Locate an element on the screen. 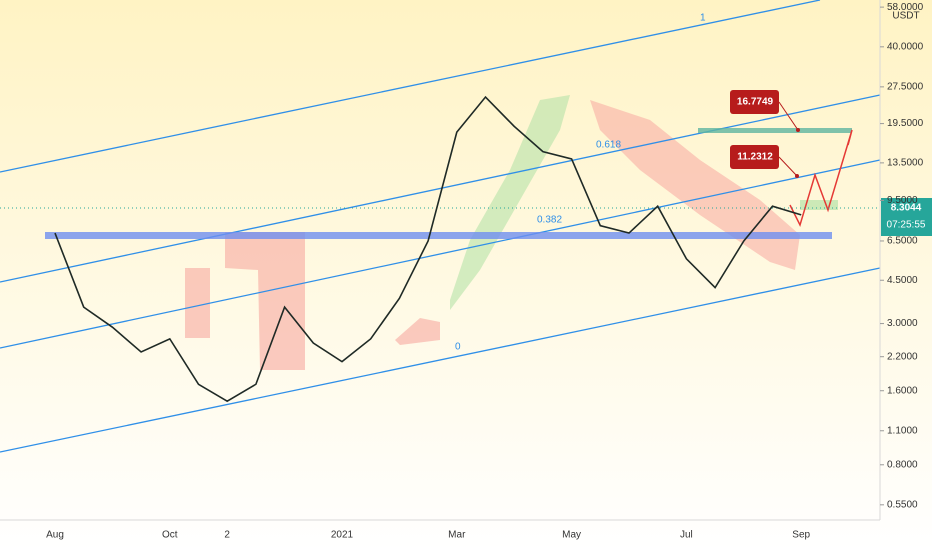 This screenshot has height=550, width=932. y-tick-label: 40.0000 is located at coordinates (905, 46).